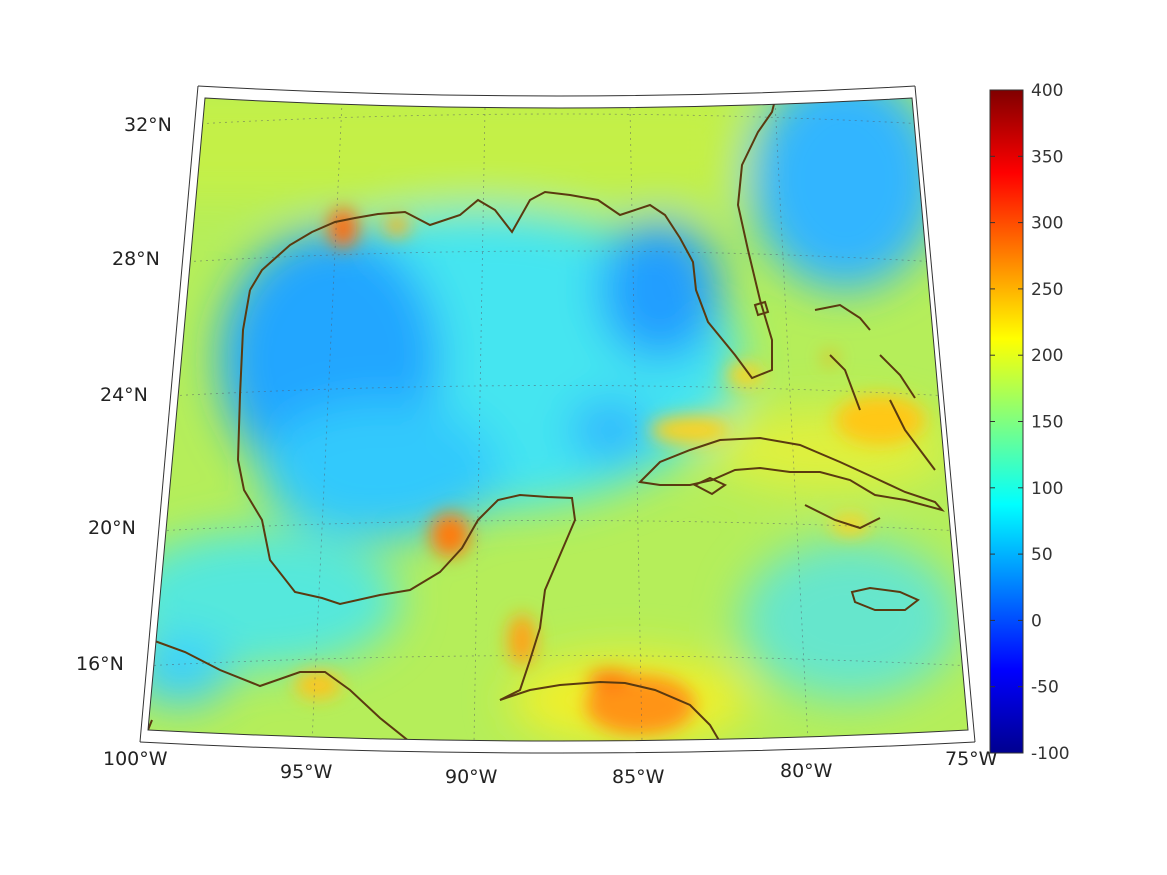 The height and width of the screenshot is (875, 1167). Describe the element at coordinates (745, 375) in the screenshot. I see `florida-keys-high` at that location.